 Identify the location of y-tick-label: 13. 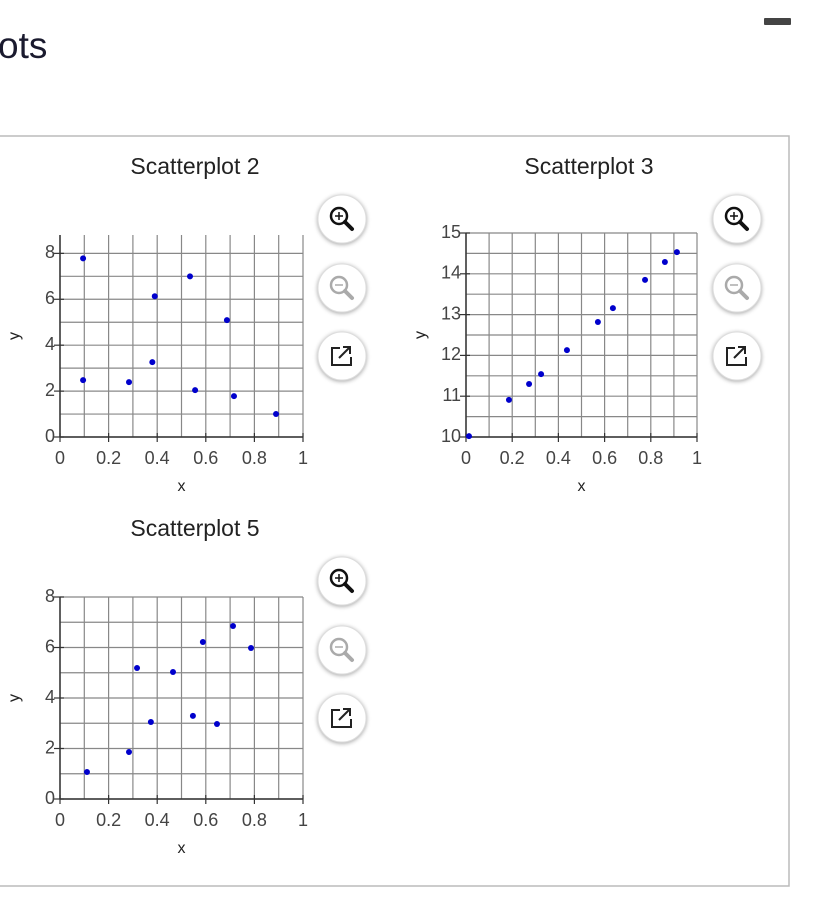
(451, 313).